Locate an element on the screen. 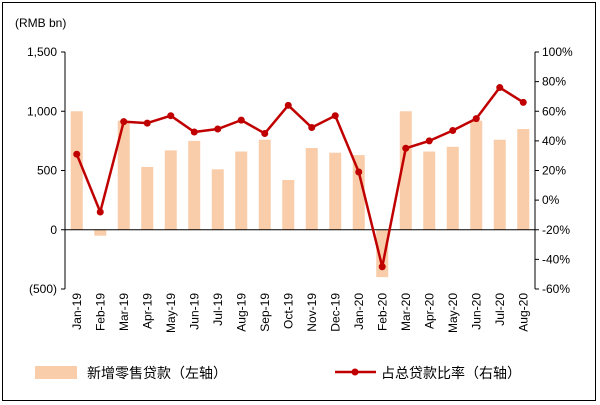 This screenshot has width=600, height=405. x-tick-label: Aug-19 is located at coordinates (241, 312).